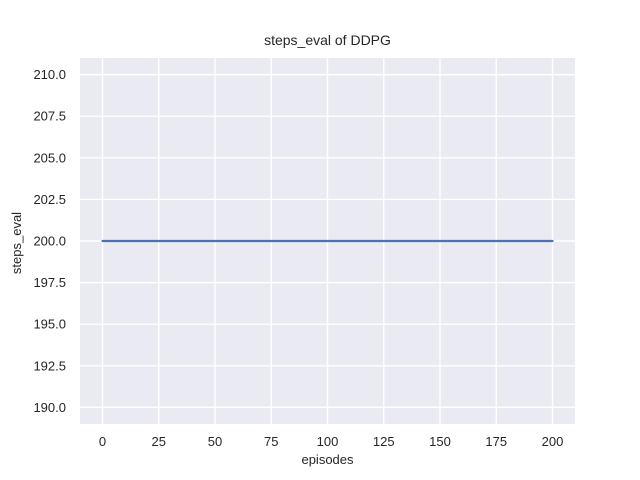  What do you see at coordinates (49, 407) in the screenshot?
I see `y-tick-label: 190.0` at bounding box center [49, 407].